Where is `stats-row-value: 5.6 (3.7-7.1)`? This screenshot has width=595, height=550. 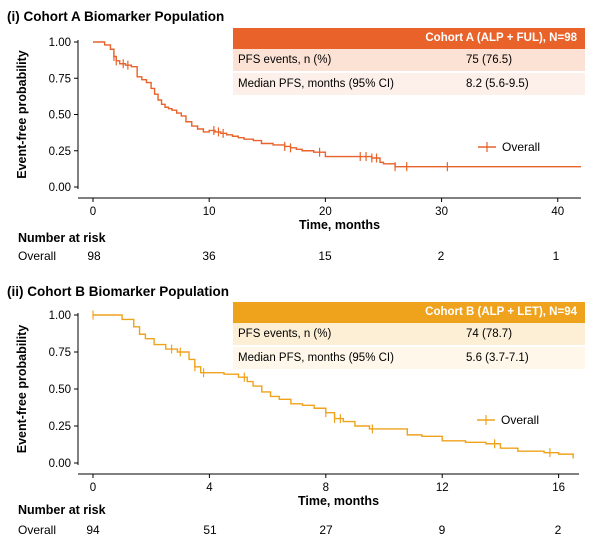
stats-row-value: 5.6 (3.7-7.1) is located at coordinates (497, 358).